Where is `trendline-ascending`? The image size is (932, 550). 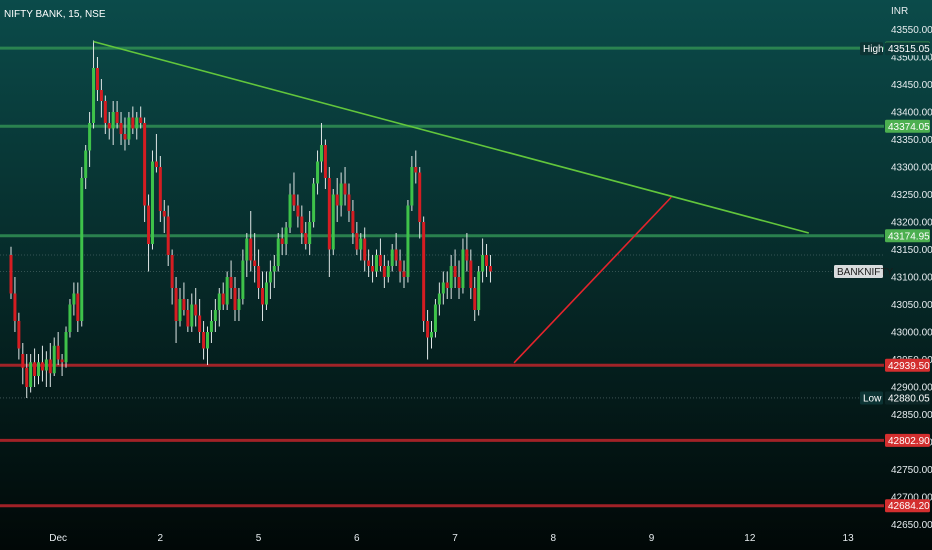
trendline-ascending is located at coordinates (592, 280).